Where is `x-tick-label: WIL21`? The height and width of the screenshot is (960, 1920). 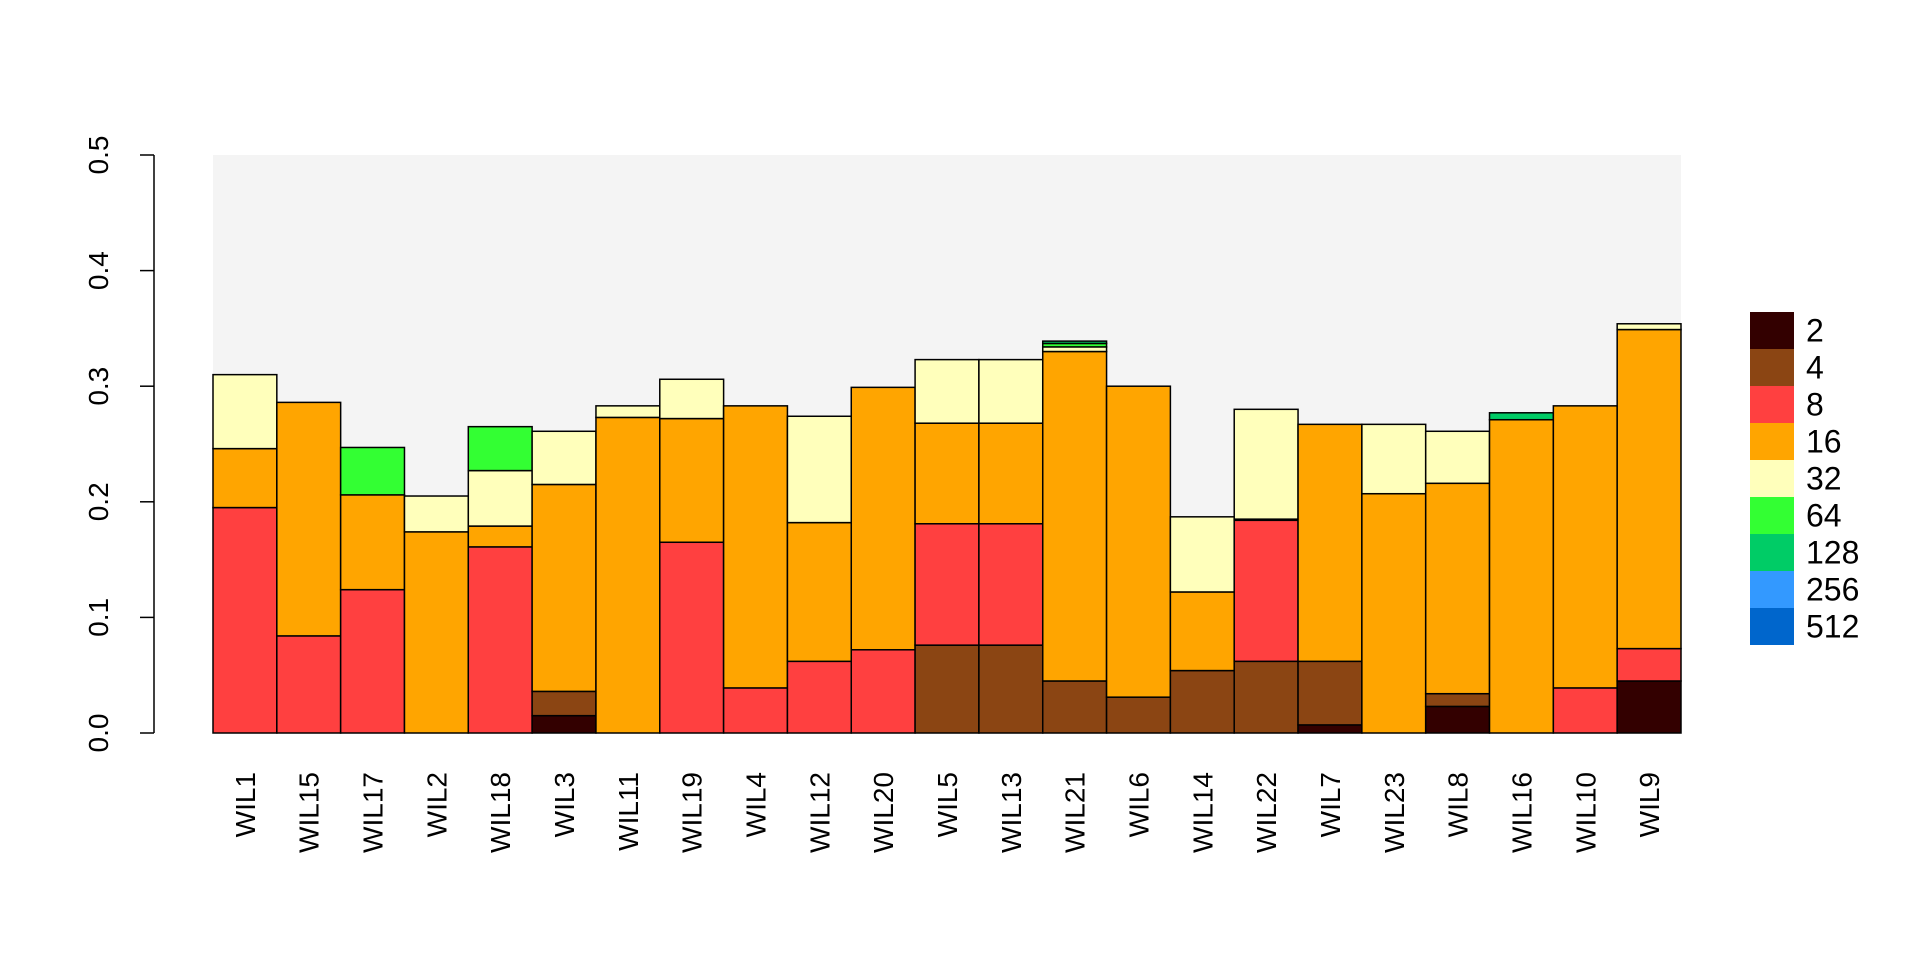 x-tick-label: WIL21 is located at coordinates (1075, 812).